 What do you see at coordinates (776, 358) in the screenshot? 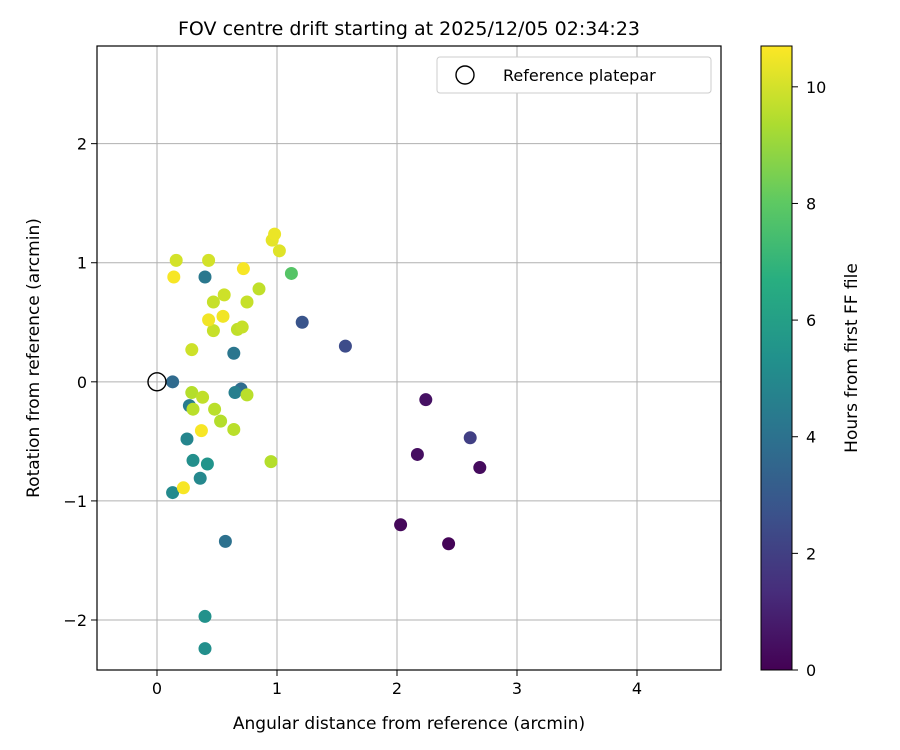
I see `colorbar-gradient` at bounding box center [776, 358].